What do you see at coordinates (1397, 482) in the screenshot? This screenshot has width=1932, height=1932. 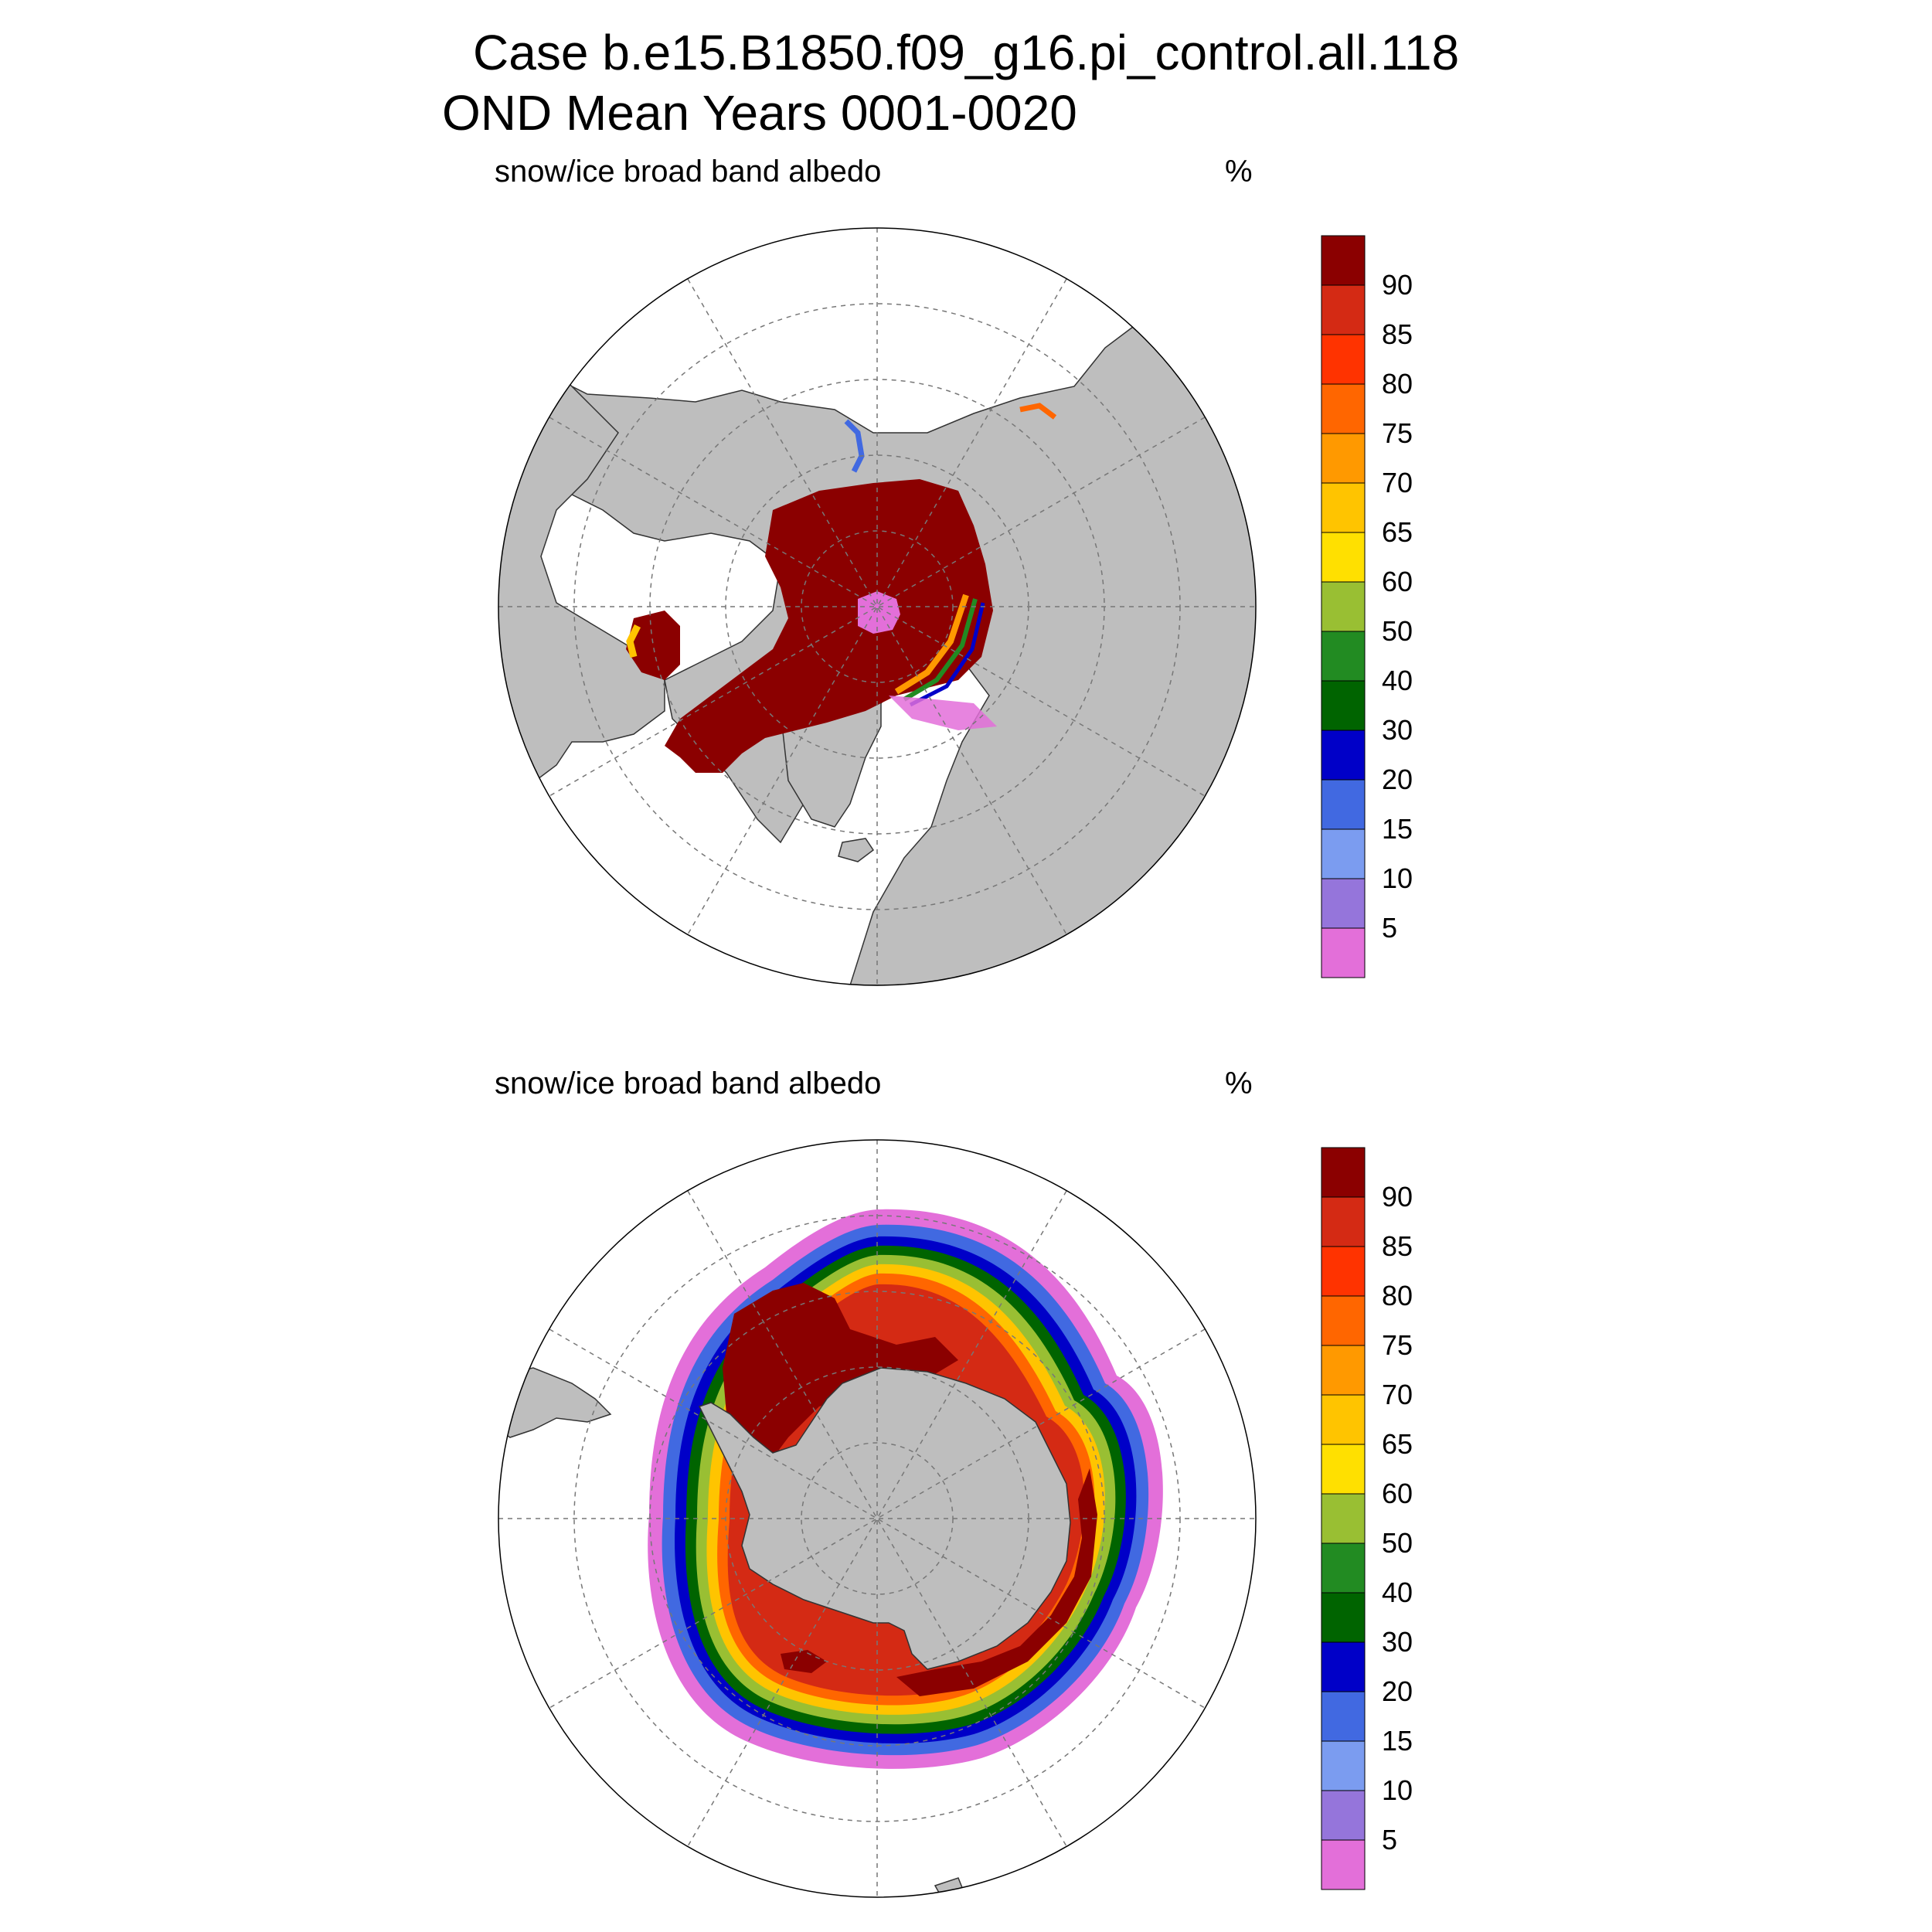 I see `north-colorbar-tick-label: 70` at bounding box center [1397, 482].